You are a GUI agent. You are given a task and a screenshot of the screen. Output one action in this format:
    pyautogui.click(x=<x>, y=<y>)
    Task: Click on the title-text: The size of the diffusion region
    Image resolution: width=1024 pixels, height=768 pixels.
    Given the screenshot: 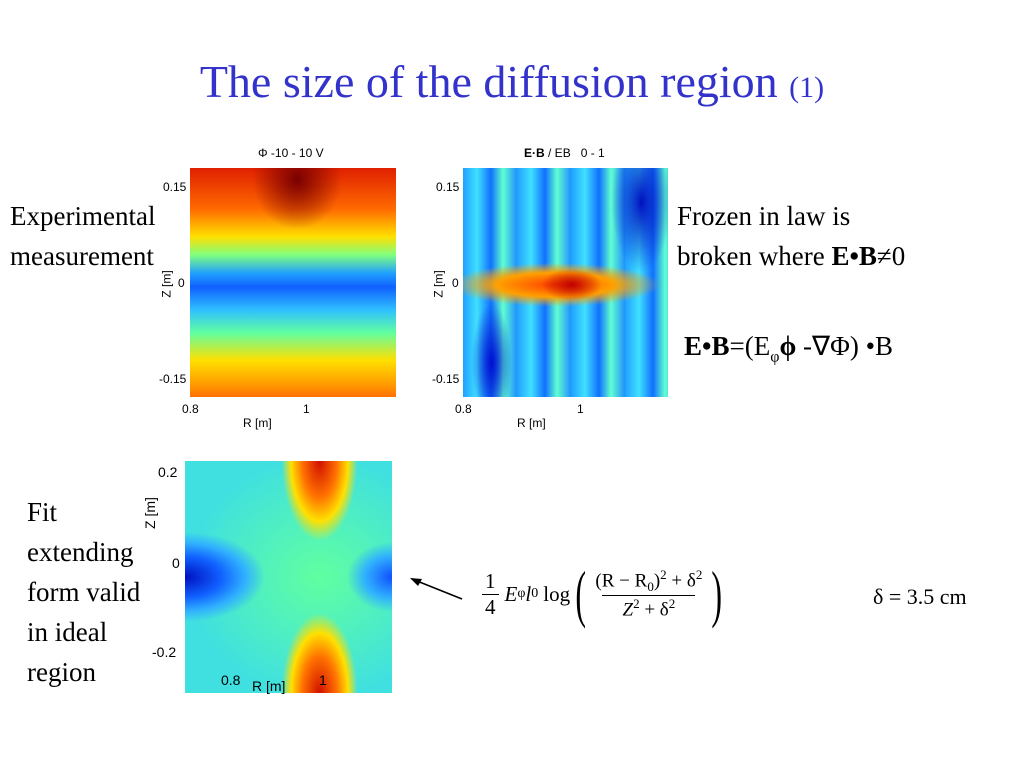 What is the action you would take?
    pyautogui.click(x=488, y=81)
    